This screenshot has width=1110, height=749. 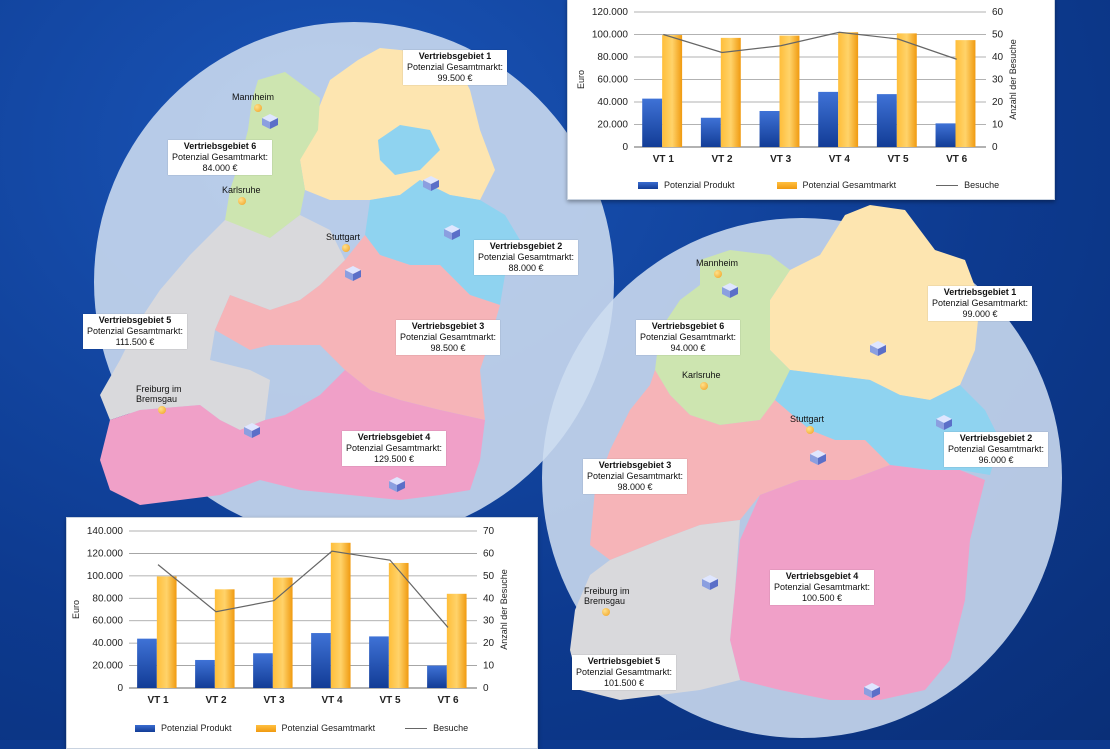 I want to click on legend-item-gesamtmarkt: Potenzial Gesamtmarkt, so click(x=315, y=728).